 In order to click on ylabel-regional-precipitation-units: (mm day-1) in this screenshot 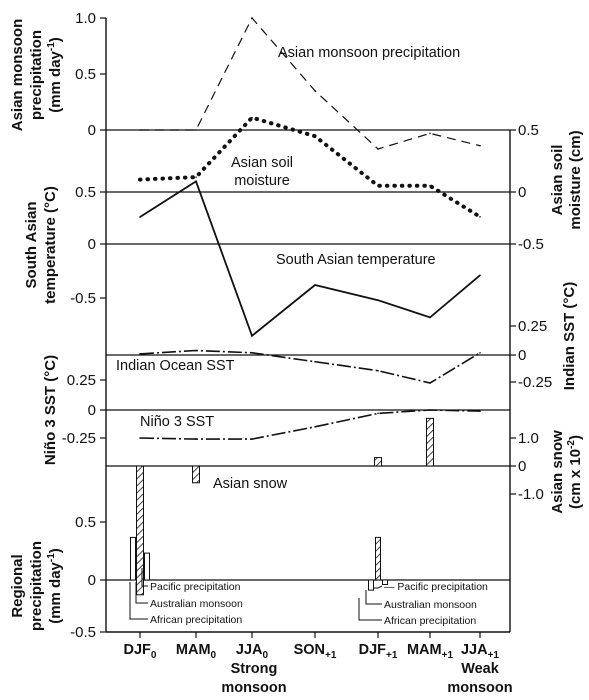, I will do `click(55, 586)`.